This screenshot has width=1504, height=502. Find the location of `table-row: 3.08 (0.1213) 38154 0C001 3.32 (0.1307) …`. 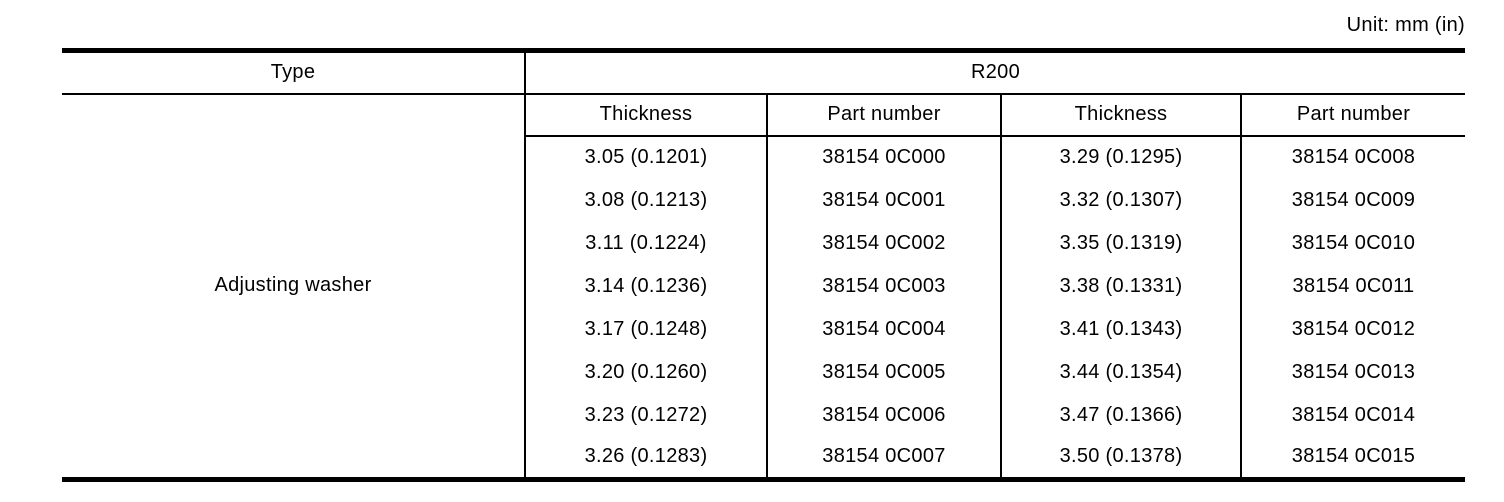

table-row: 3.08 (0.1213) 38154 0C001 3.32 (0.1307) … is located at coordinates (764, 200).